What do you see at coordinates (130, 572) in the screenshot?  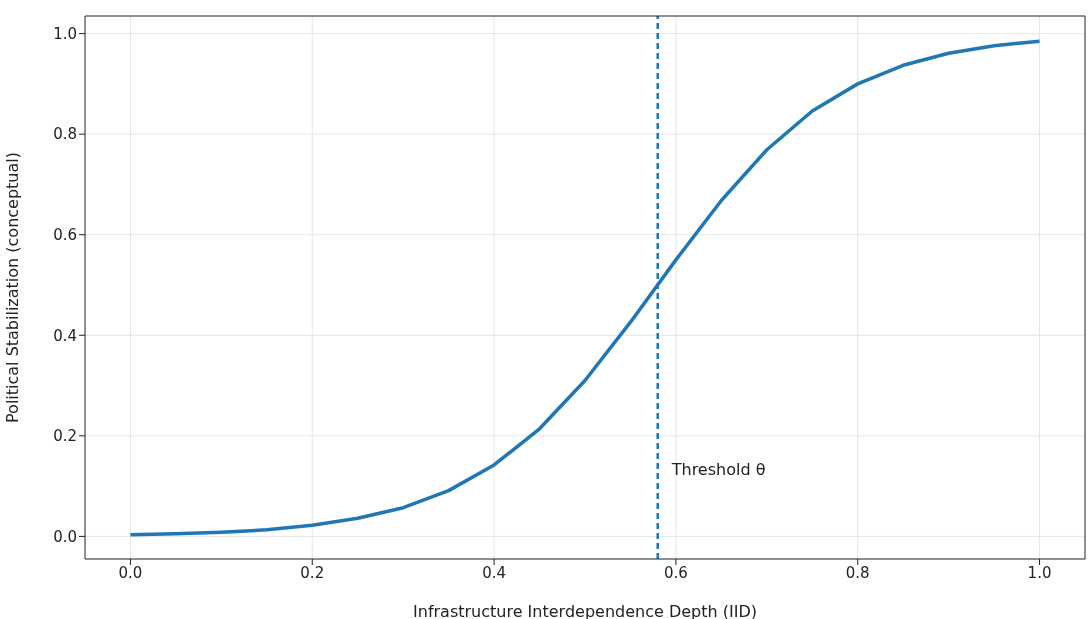 I see `x-tick-label: 0.0` at bounding box center [130, 572].